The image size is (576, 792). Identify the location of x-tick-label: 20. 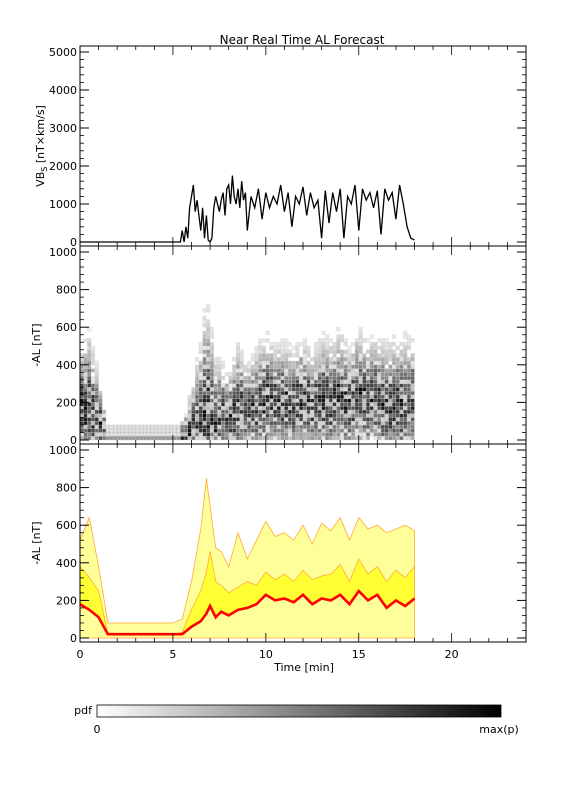
(452, 654).